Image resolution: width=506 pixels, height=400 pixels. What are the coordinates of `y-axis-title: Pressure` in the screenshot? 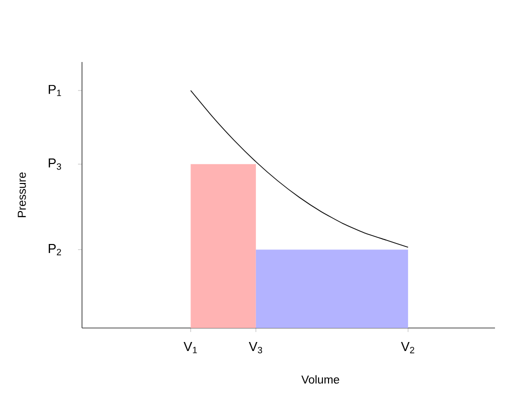 It's located at (22, 195).